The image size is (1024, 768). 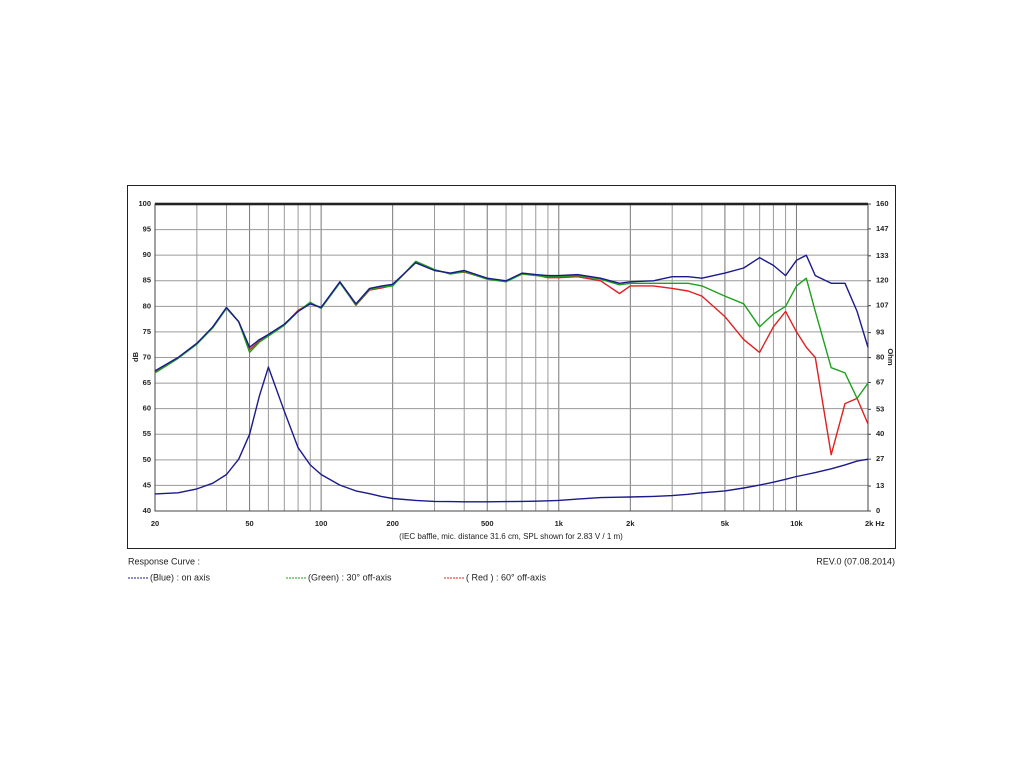 What do you see at coordinates (350, 577) in the screenshot?
I see `legend-label: (Green) : 30° off-axis` at bounding box center [350, 577].